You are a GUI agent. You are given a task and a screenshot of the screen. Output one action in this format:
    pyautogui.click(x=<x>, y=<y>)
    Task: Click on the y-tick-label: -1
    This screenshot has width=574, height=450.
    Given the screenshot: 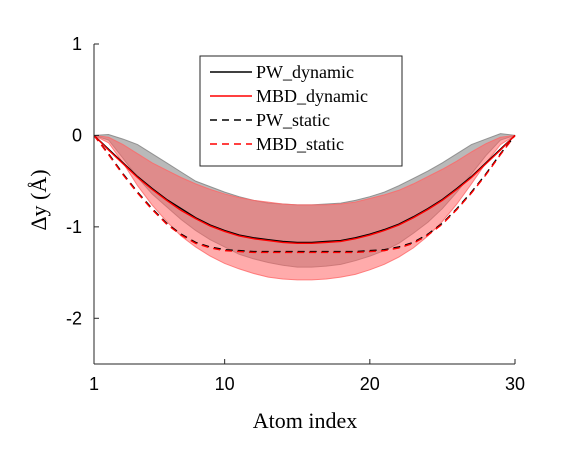 What is the action you would take?
    pyautogui.click(x=74, y=227)
    